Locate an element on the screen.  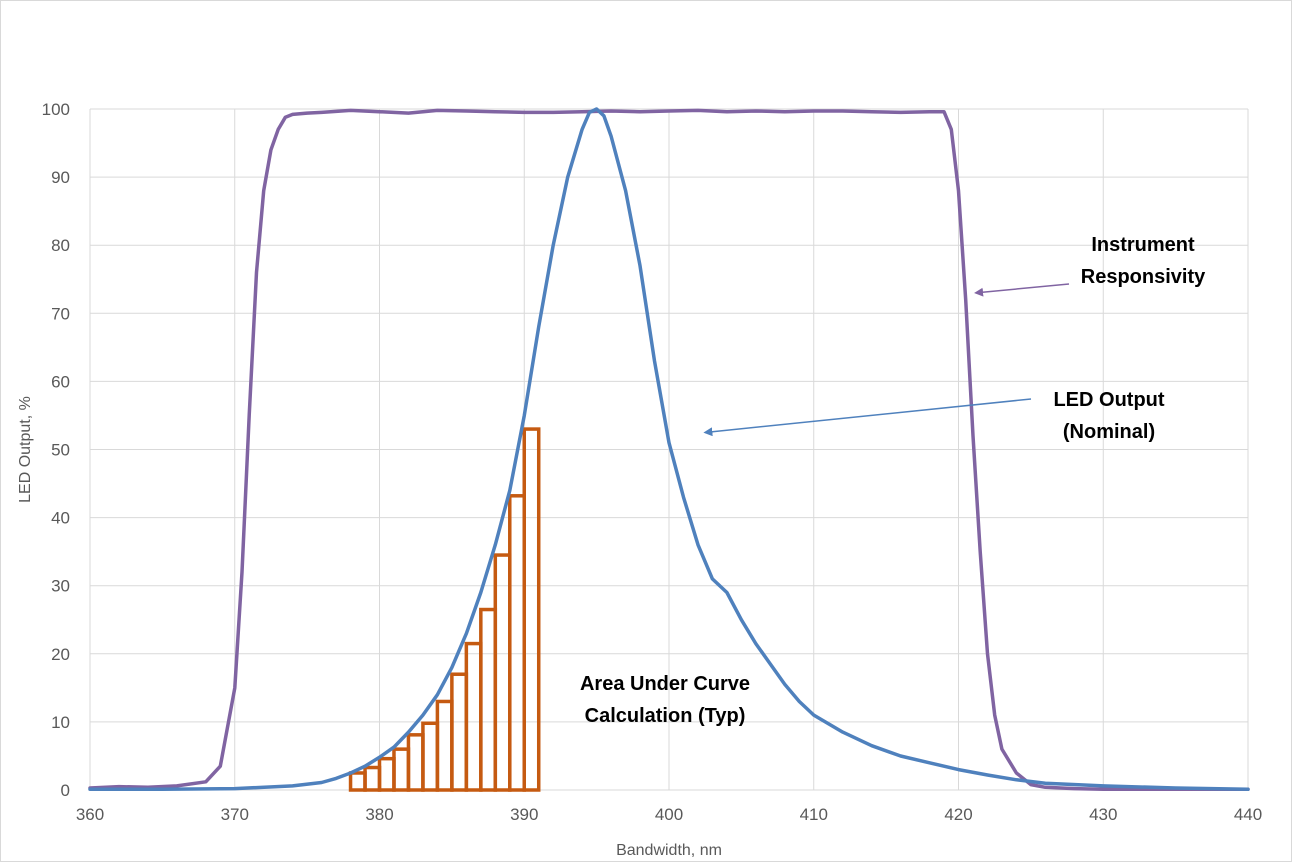
y-axis-title: LED Output, % is located at coordinates (25, 449).